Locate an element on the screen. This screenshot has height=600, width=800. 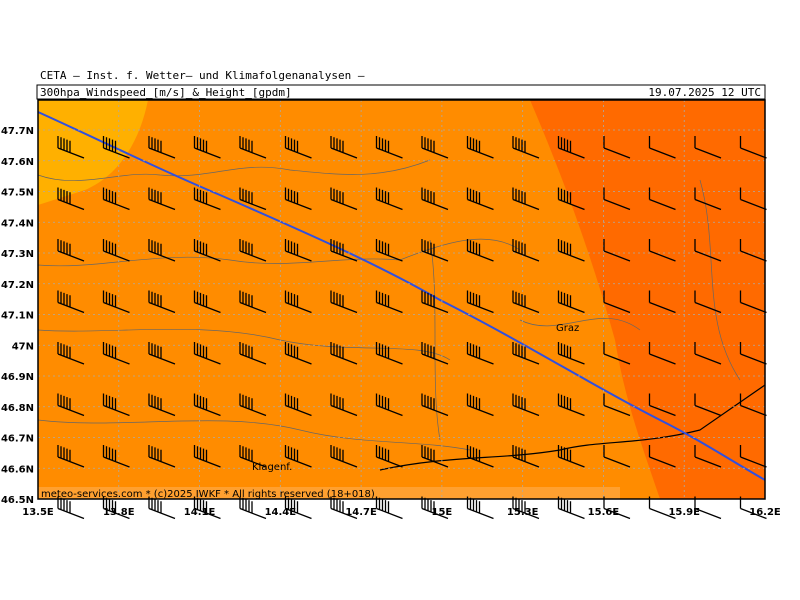
header-box is located at coordinates (401, 92).